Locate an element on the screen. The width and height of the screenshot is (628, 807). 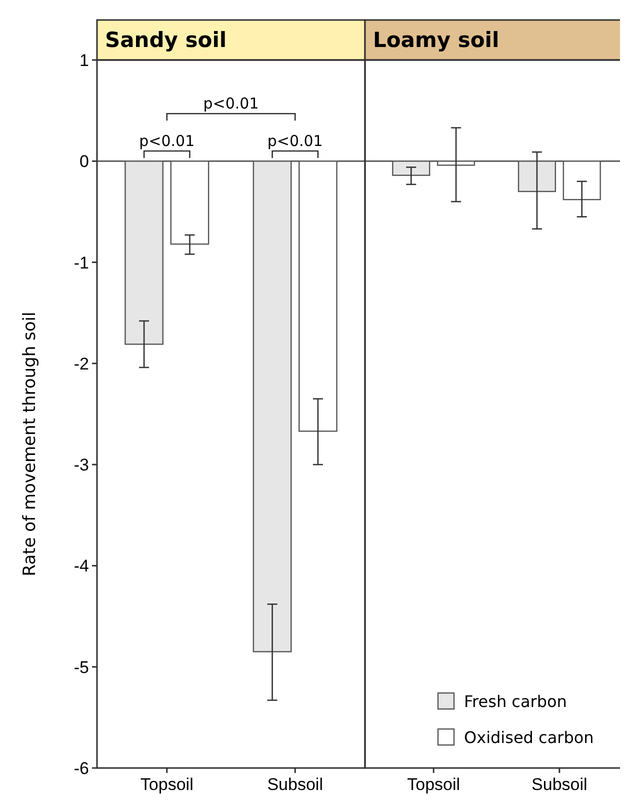
chart-title: Sandy soil is located at coordinates (166, 40).